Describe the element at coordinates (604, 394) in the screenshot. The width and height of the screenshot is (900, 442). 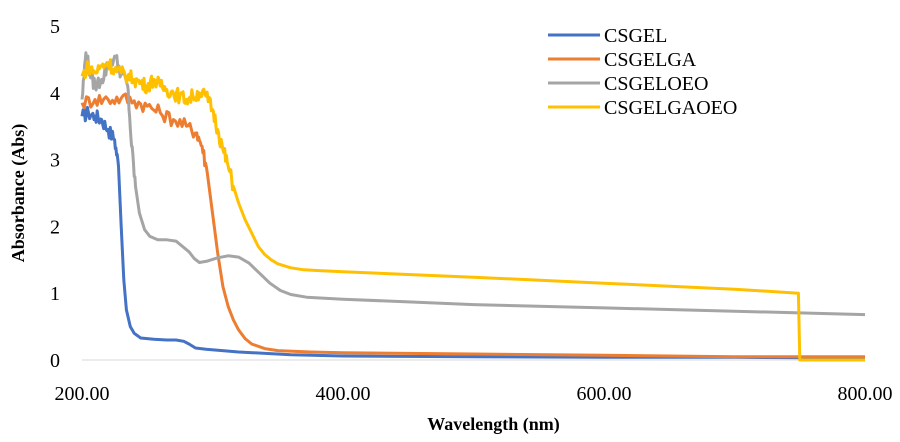
I see `x-tick-label: 600.00` at that location.